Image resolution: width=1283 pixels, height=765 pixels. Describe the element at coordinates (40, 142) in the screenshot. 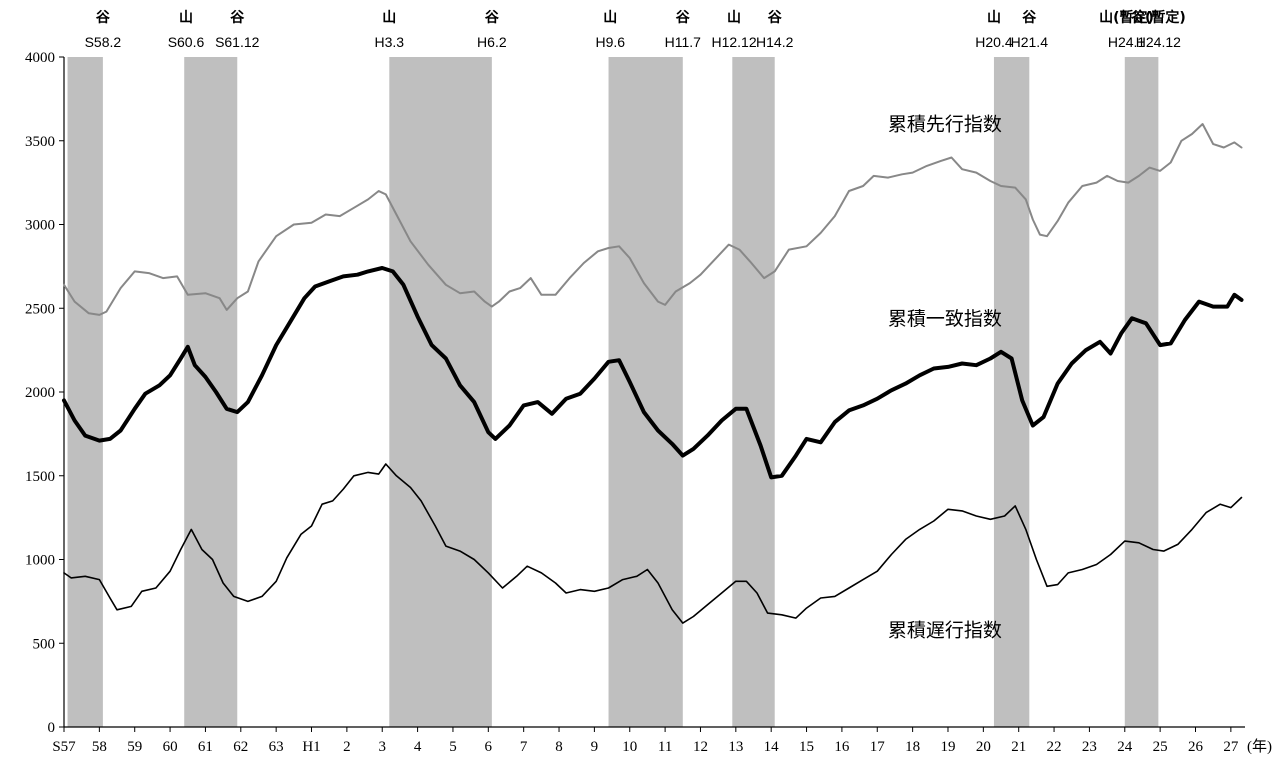

I see `y-tick-label: 3500` at that location.